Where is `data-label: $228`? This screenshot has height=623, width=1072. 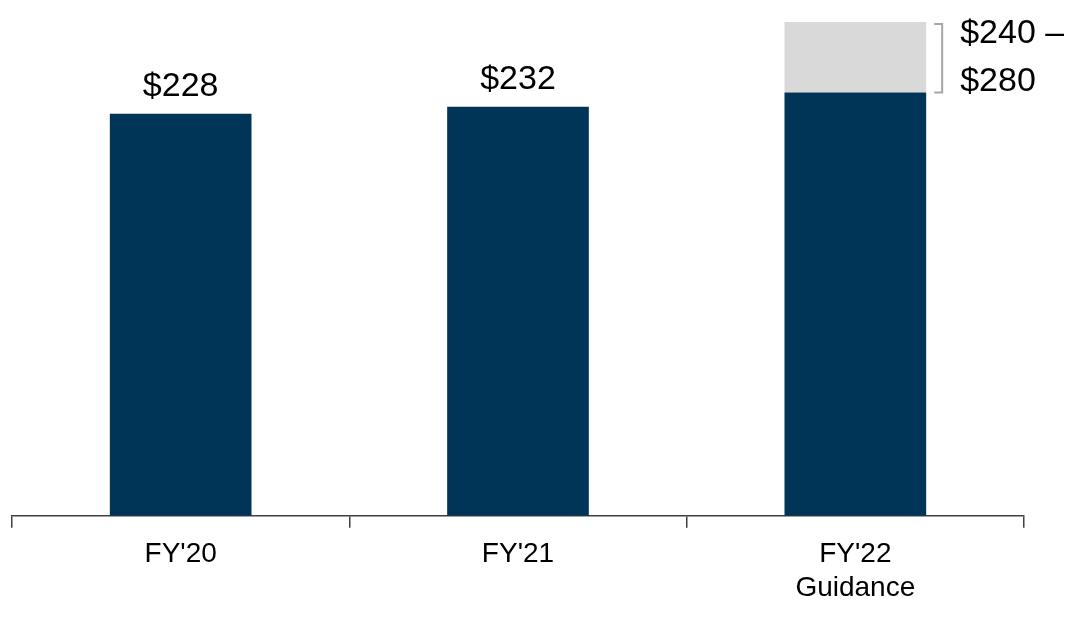 data-label: $228 is located at coordinates (180, 84).